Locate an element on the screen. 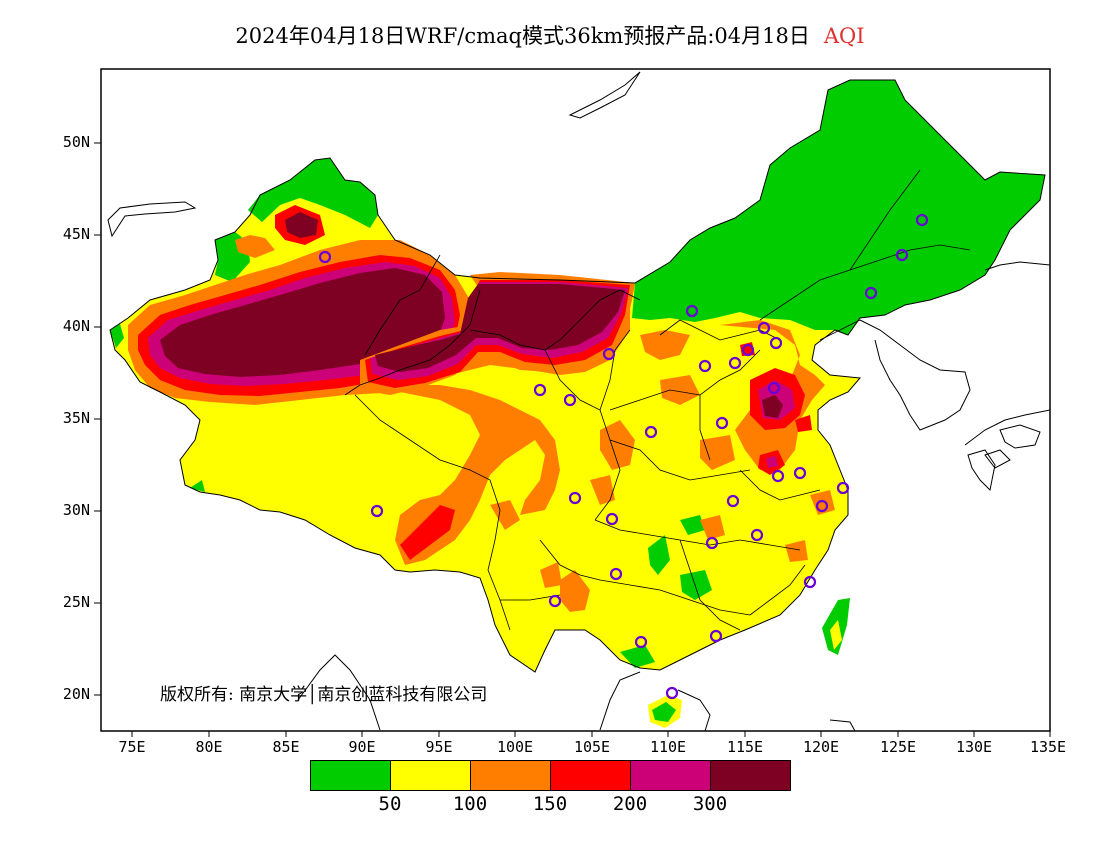  copyright-credit: 版权所有: 南京大学│南京创蓝科技有限公司 is located at coordinates (324, 695).